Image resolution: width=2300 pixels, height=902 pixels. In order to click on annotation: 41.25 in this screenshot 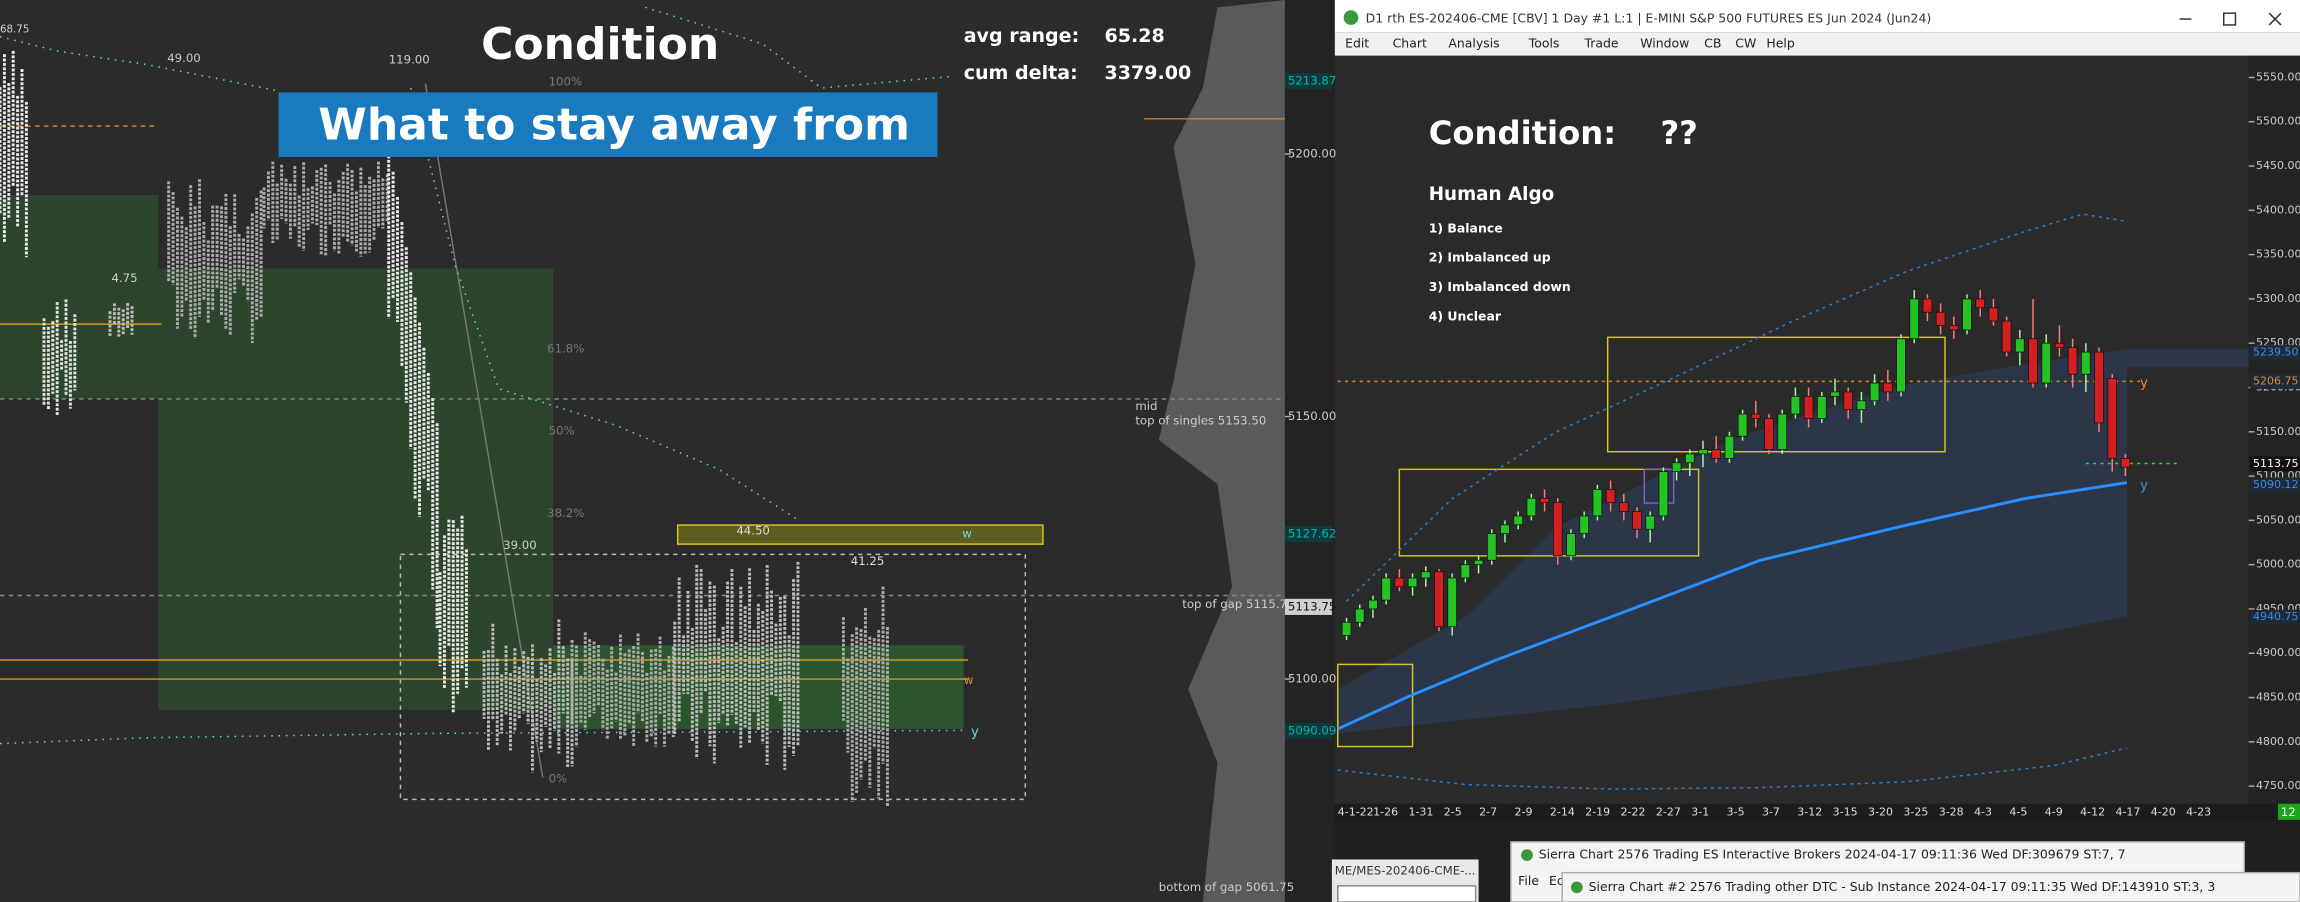, I will do `click(868, 561)`.